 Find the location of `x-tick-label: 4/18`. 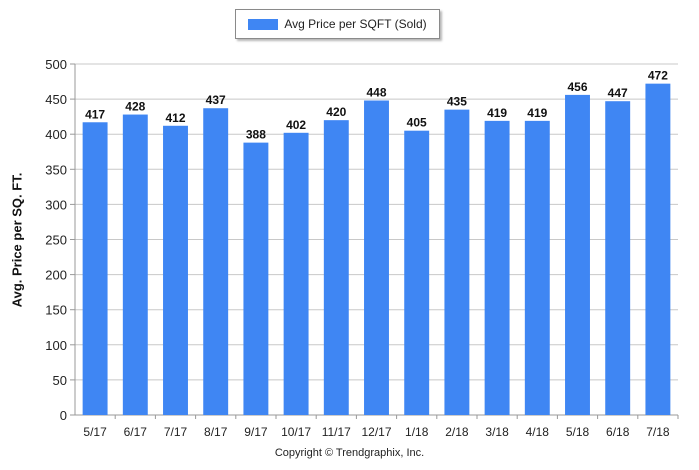

x-tick-label: 4/18 is located at coordinates (538, 432).